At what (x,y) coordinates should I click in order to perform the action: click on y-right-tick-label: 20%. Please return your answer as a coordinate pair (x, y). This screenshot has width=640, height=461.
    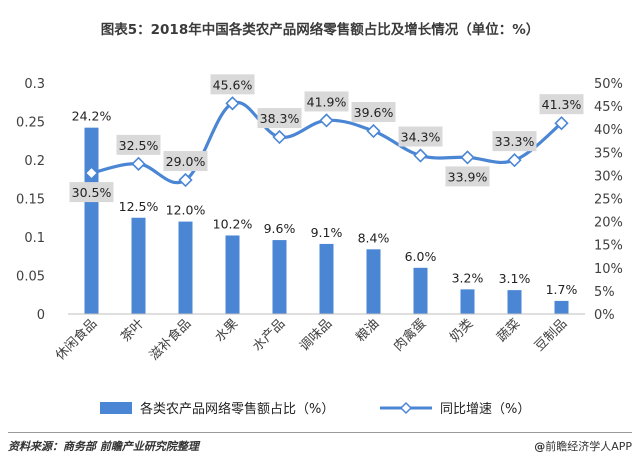
    Looking at the image, I should click on (608, 223).